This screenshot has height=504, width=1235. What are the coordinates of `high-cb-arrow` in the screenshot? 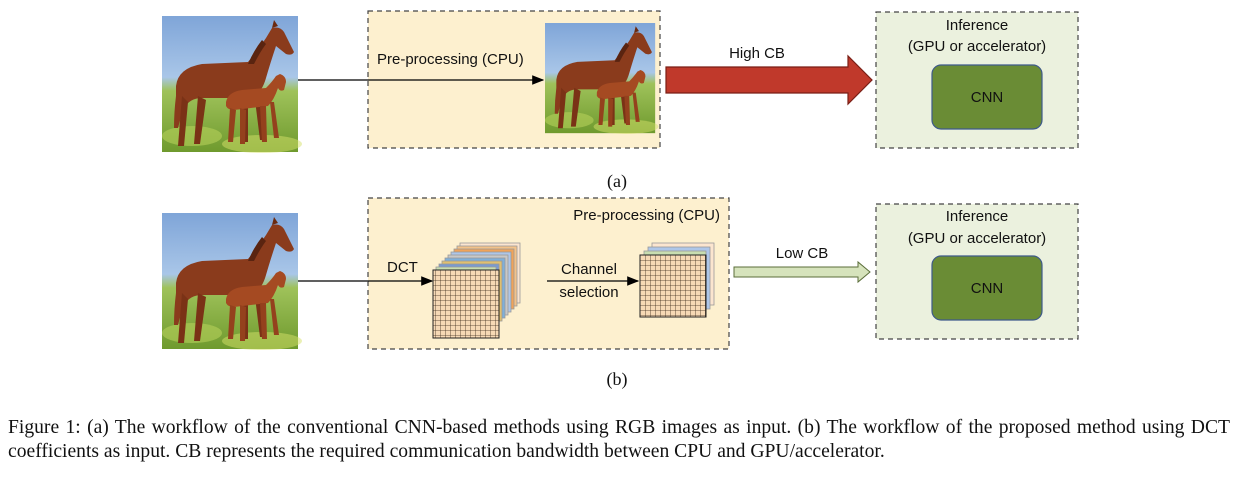 It's located at (769, 80).